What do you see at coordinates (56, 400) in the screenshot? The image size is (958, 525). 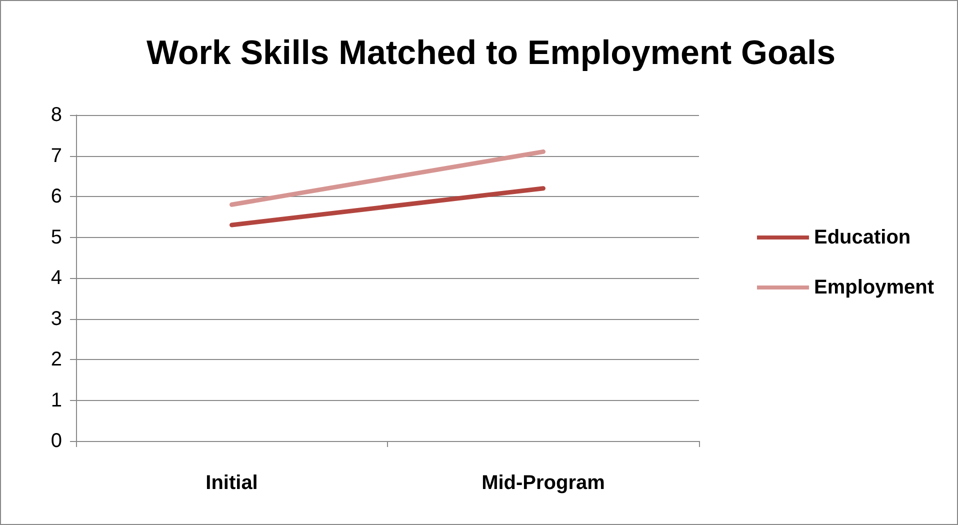 I see `y-tick-label: 1` at bounding box center [56, 400].